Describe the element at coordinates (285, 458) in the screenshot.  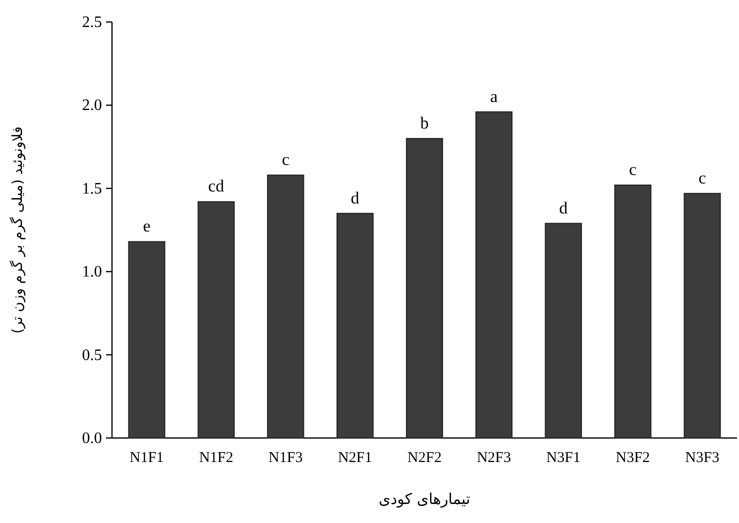
I see `x-tick-label: N1F3` at that location.